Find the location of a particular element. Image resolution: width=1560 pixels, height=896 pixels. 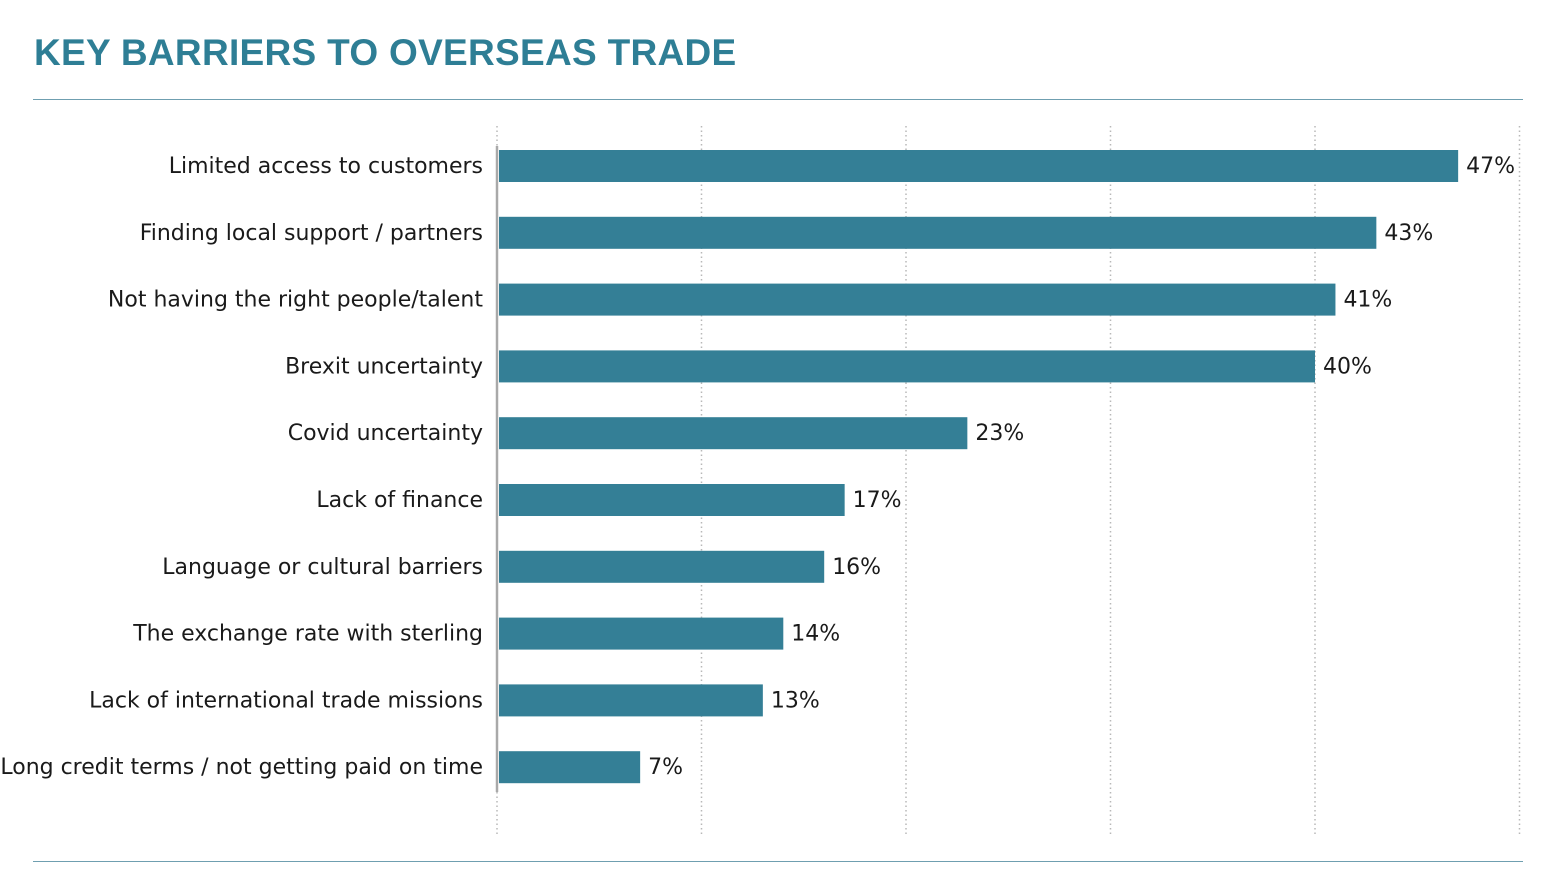

value-label-6: 16% is located at coordinates (856, 567).